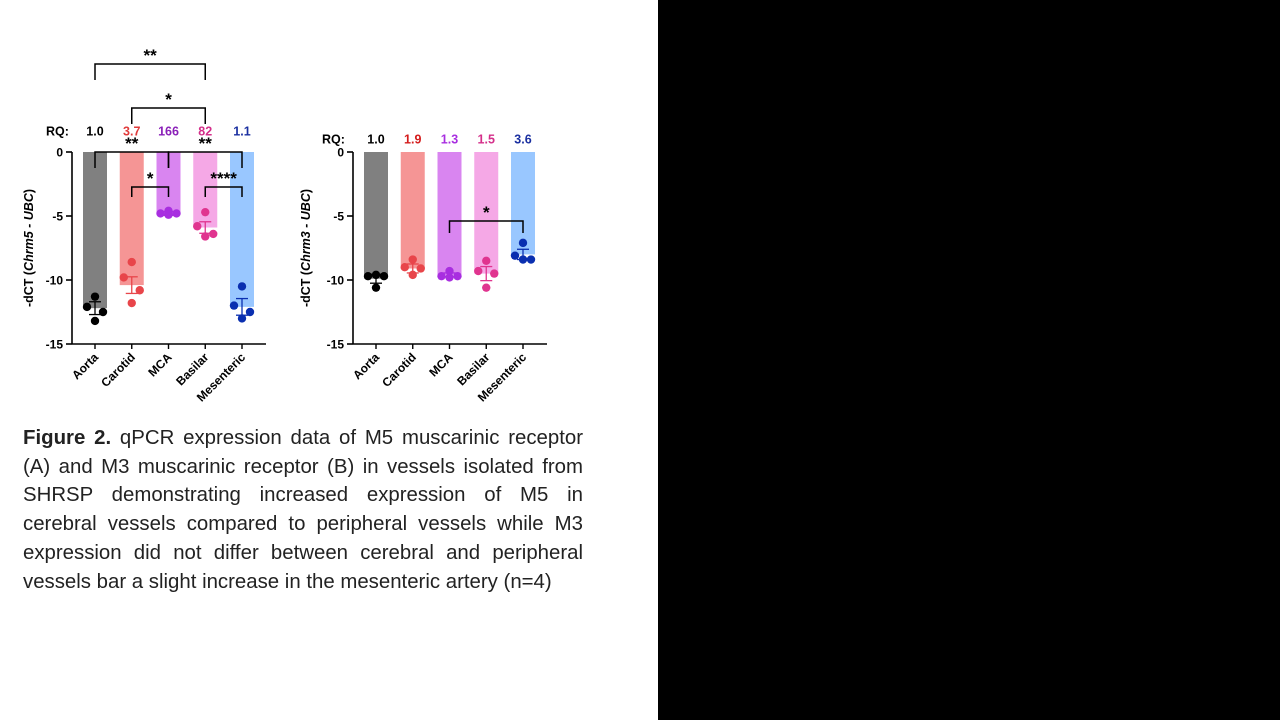 The width and height of the screenshot is (1280, 720). What do you see at coordinates (366, 366) in the screenshot?
I see `chart-b-x-tick-label: Aorta` at bounding box center [366, 366].